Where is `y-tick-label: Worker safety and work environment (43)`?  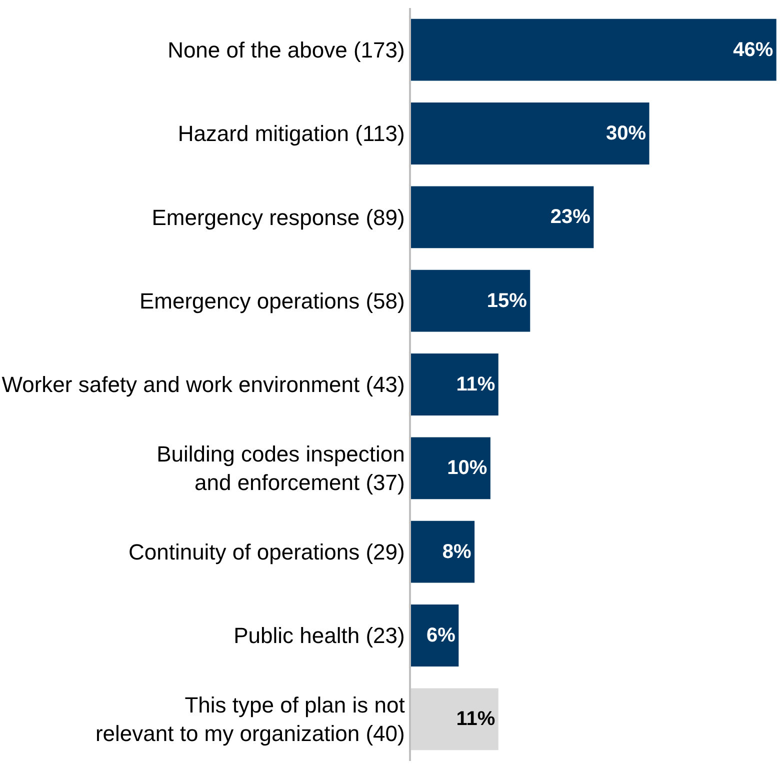 y-tick-label: Worker safety and work environment (43) is located at coordinates (203, 385).